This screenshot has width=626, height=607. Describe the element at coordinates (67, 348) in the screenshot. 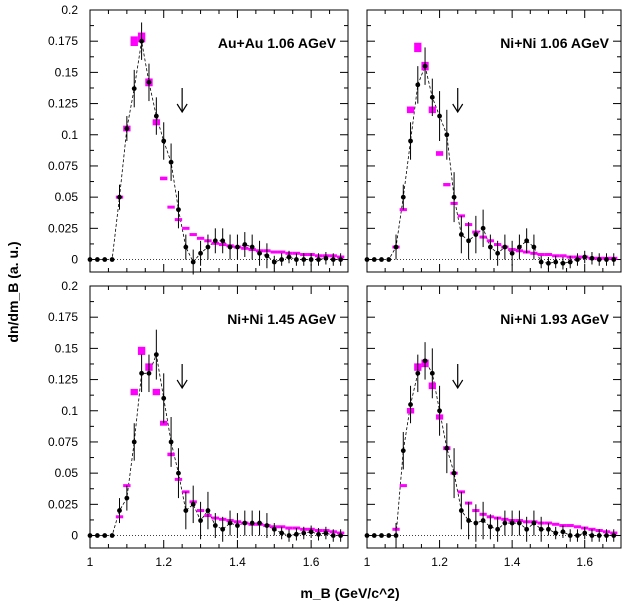

I see `y-tick-label: 0.15` at that location.